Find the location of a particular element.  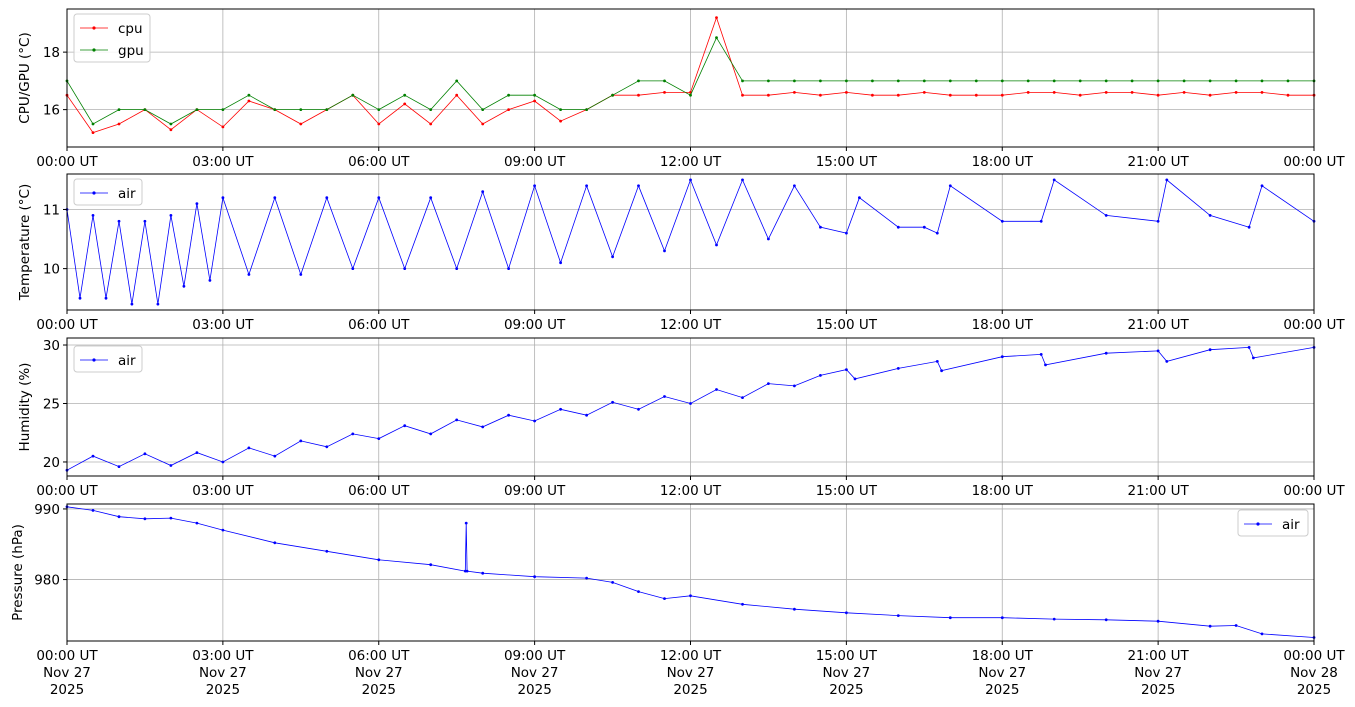

y-axis-label: Humidity (%) is located at coordinates (25, 407).